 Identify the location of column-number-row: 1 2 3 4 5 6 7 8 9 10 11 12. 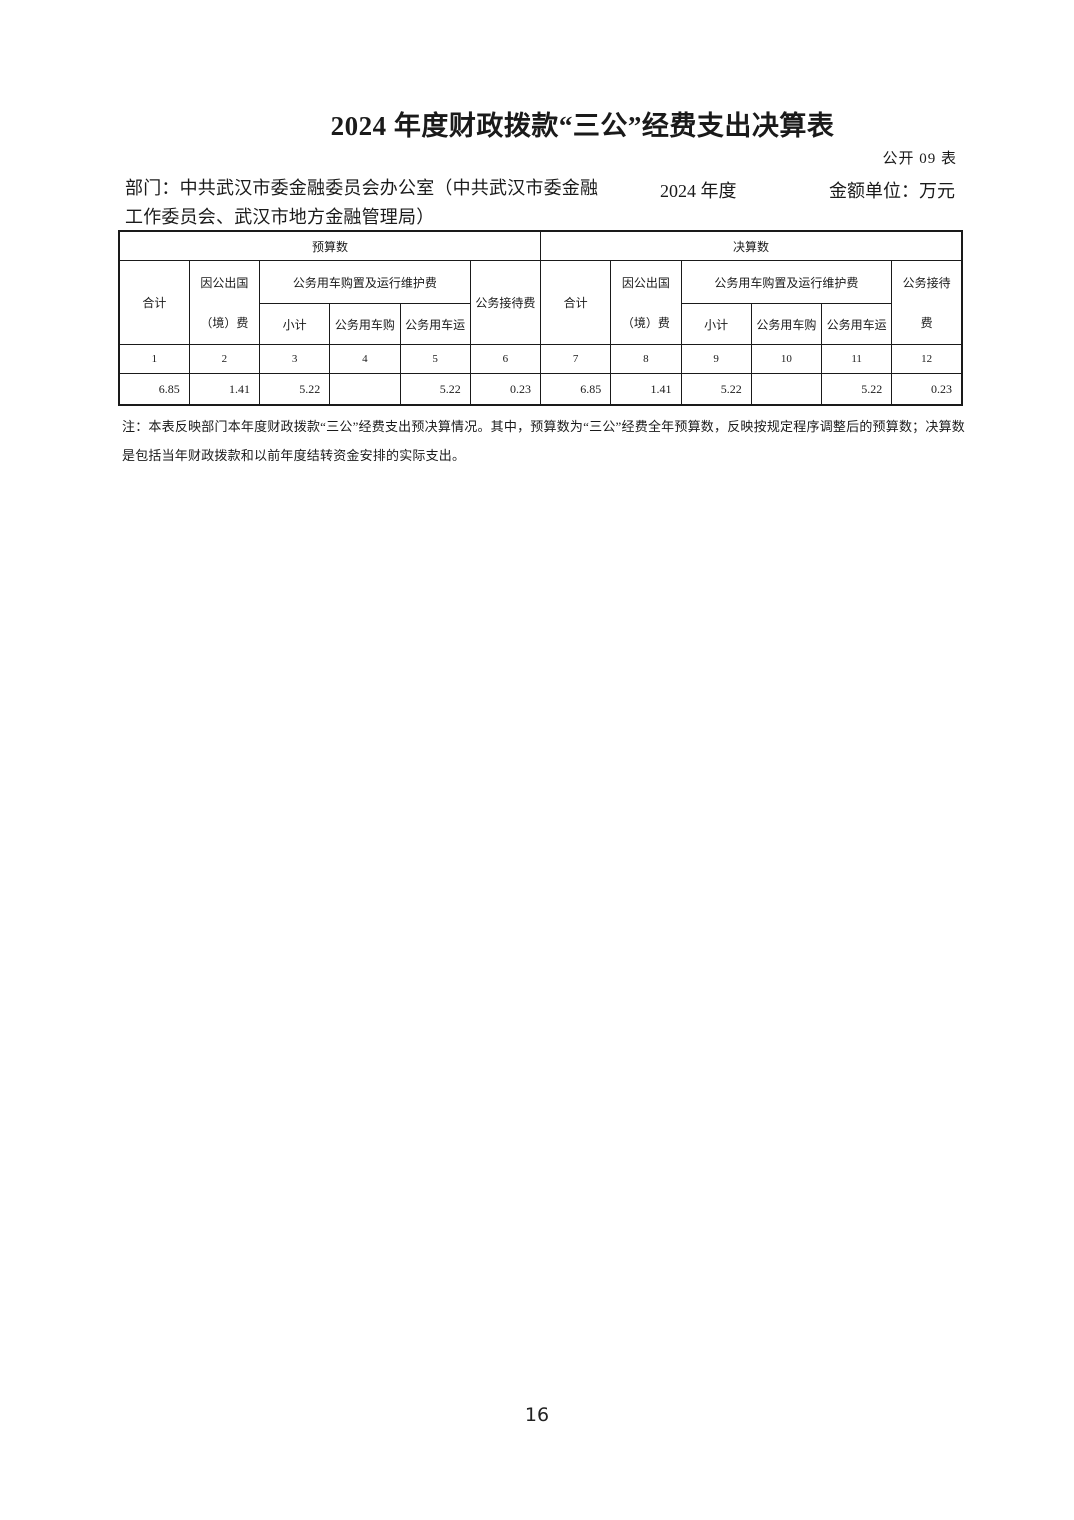
(540, 359).